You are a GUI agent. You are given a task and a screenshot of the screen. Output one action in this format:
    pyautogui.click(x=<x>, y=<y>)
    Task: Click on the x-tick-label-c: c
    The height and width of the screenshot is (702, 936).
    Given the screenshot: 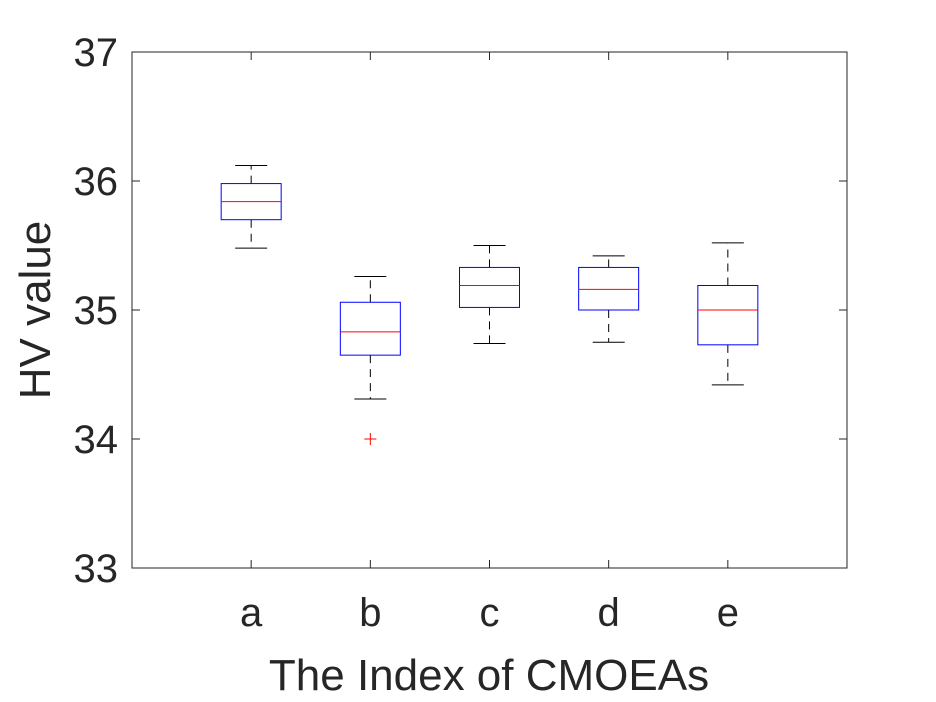 What is the action you would take?
    pyautogui.click(x=490, y=613)
    